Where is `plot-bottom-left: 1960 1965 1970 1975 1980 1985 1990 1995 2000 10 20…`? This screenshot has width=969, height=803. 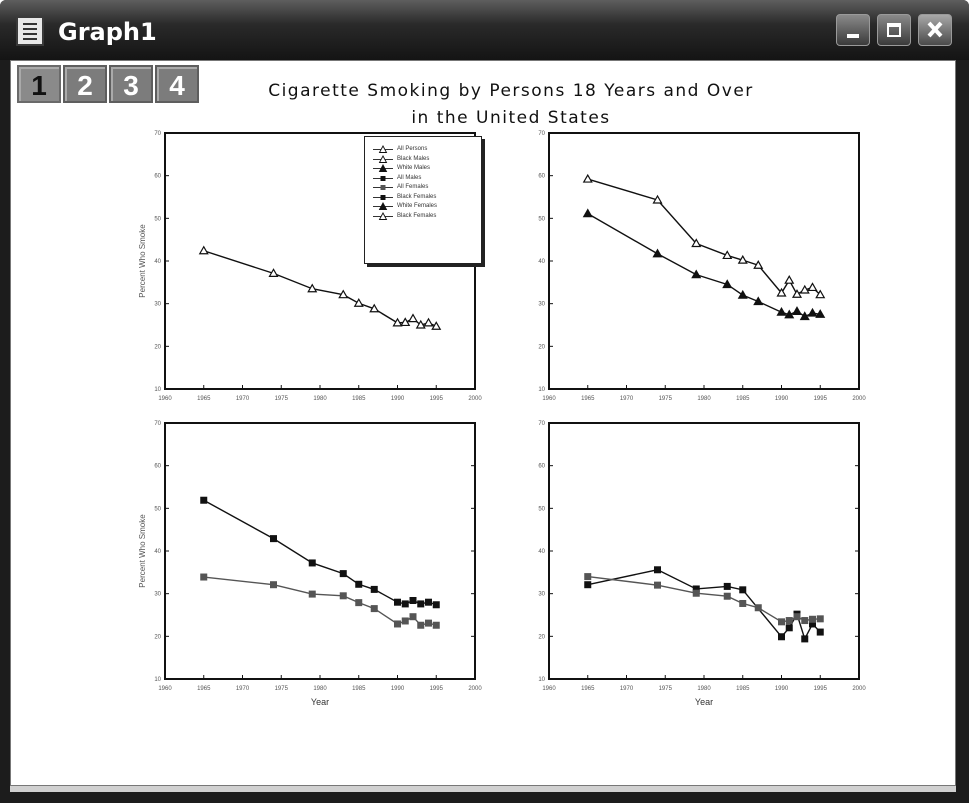 plot-bottom-left: 1960 1965 1970 1975 1980 1985 1990 1995 2000 10 20… is located at coordinates (312, 564).